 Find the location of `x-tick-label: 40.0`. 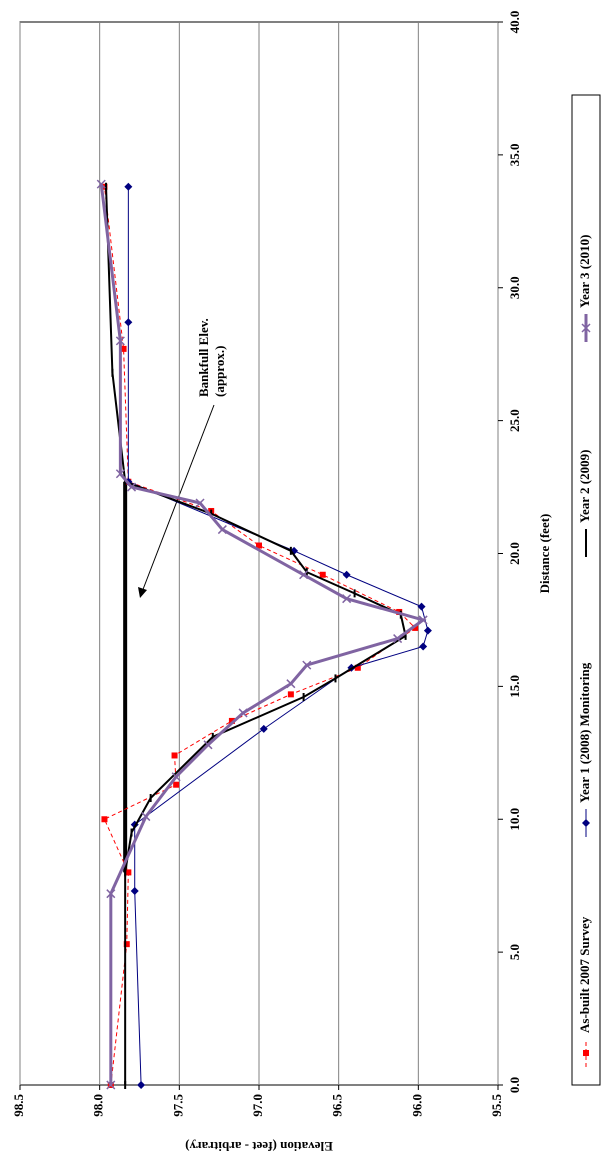

x-tick-label: 40.0 is located at coordinates (514, 22).